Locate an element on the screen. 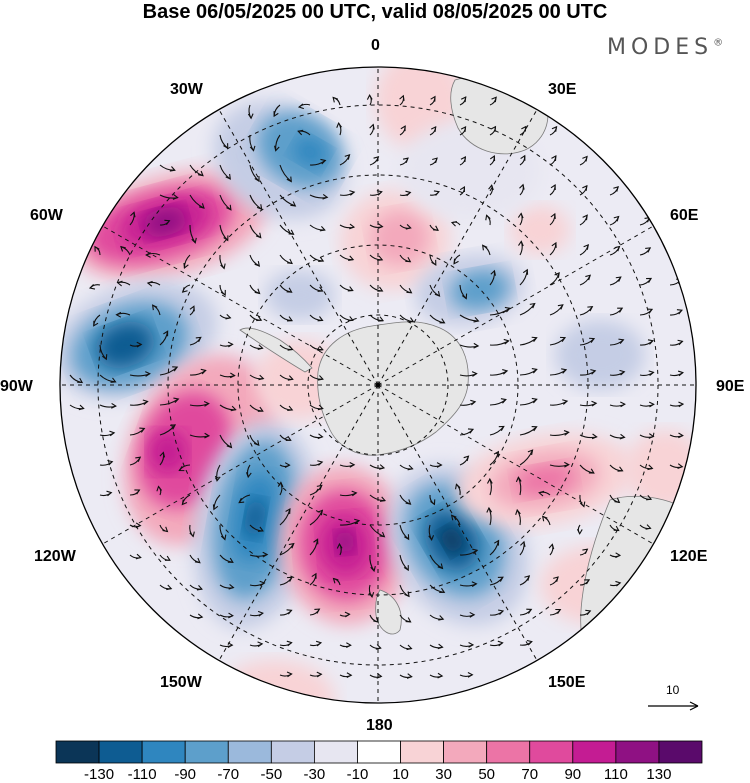  colorbar-tick-label: 110 is located at coordinates (615, 774).